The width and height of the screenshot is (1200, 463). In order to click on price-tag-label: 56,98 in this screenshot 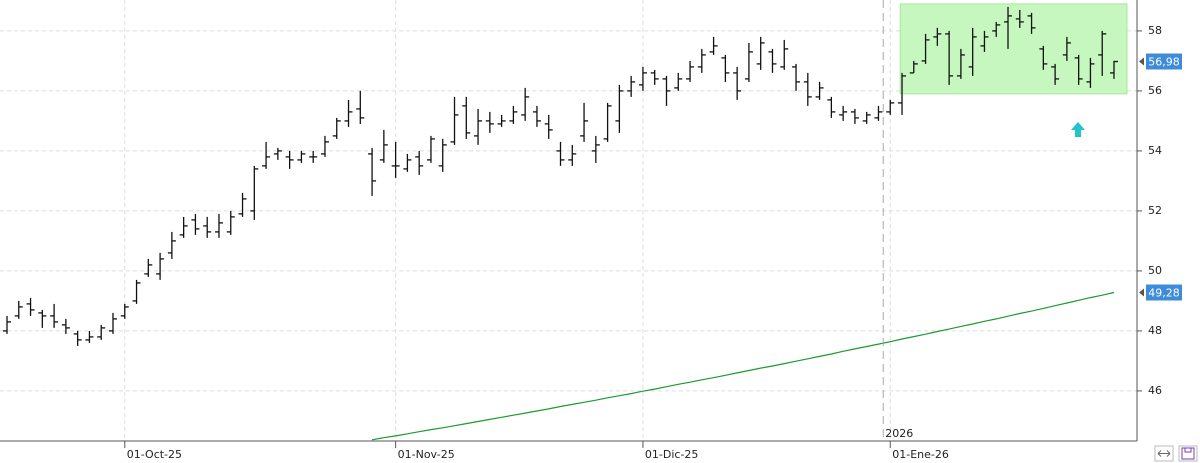, I will do `click(1164, 62)`.